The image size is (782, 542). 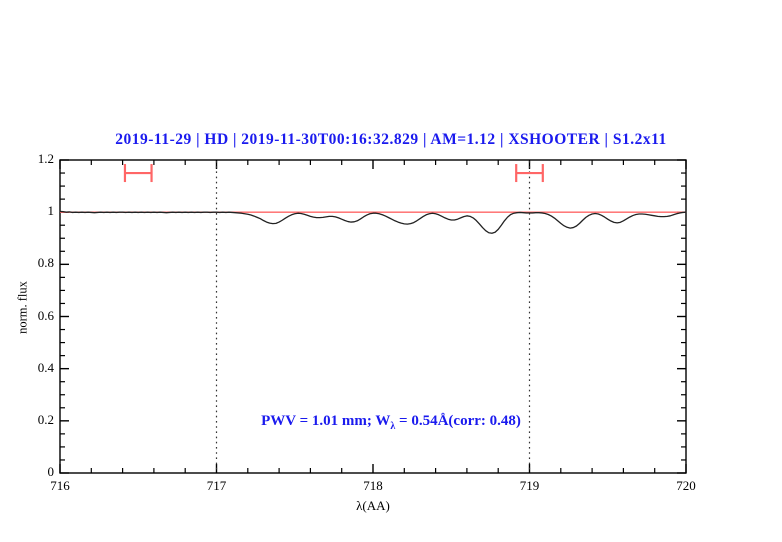 I want to click on annotation-subscript: λ, so click(x=393, y=426).